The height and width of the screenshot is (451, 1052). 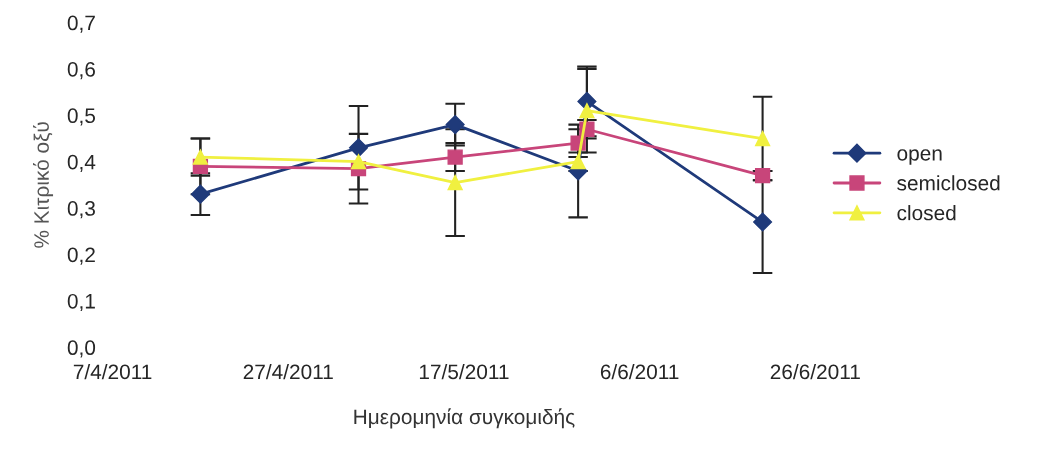 I want to click on x-axis-title: Ημερομηνία συγκομιδής, so click(x=464, y=418).